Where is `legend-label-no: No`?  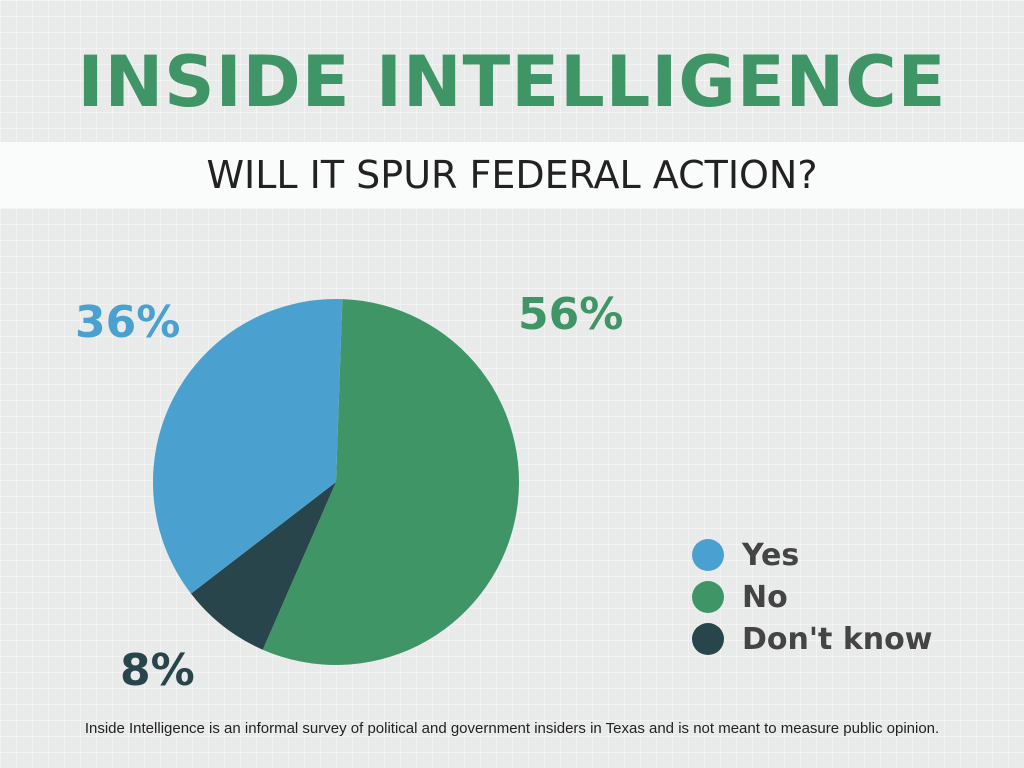 legend-label-no: No is located at coordinates (765, 597).